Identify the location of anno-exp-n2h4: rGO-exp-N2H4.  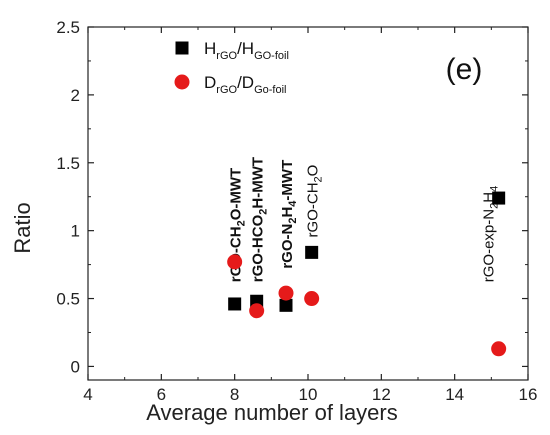
(491, 234).